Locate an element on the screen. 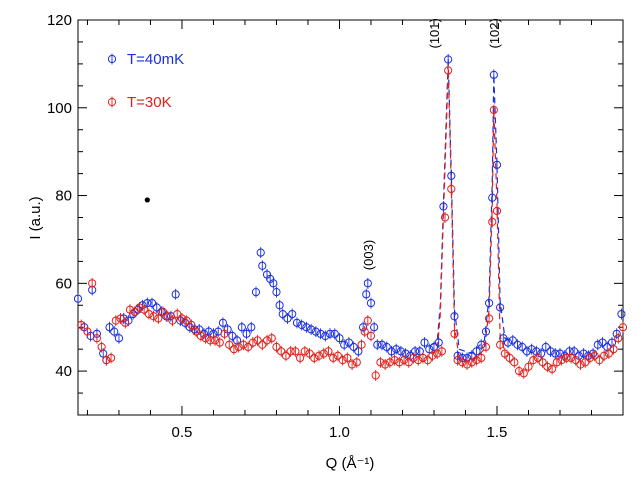 The width and height of the screenshot is (644, 478). legend-marker is located at coordinates (112, 59).